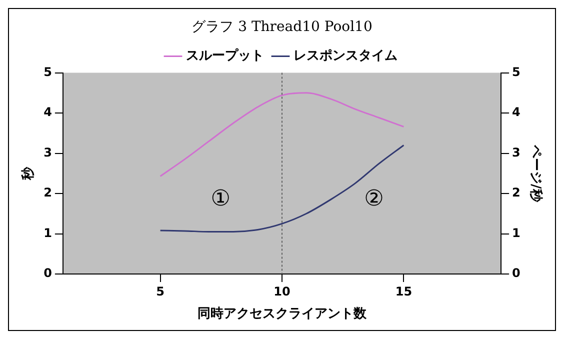 The height and width of the screenshot is (339, 564). What do you see at coordinates (220, 199) in the screenshot?
I see `annotation: ①` at bounding box center [220, 199].